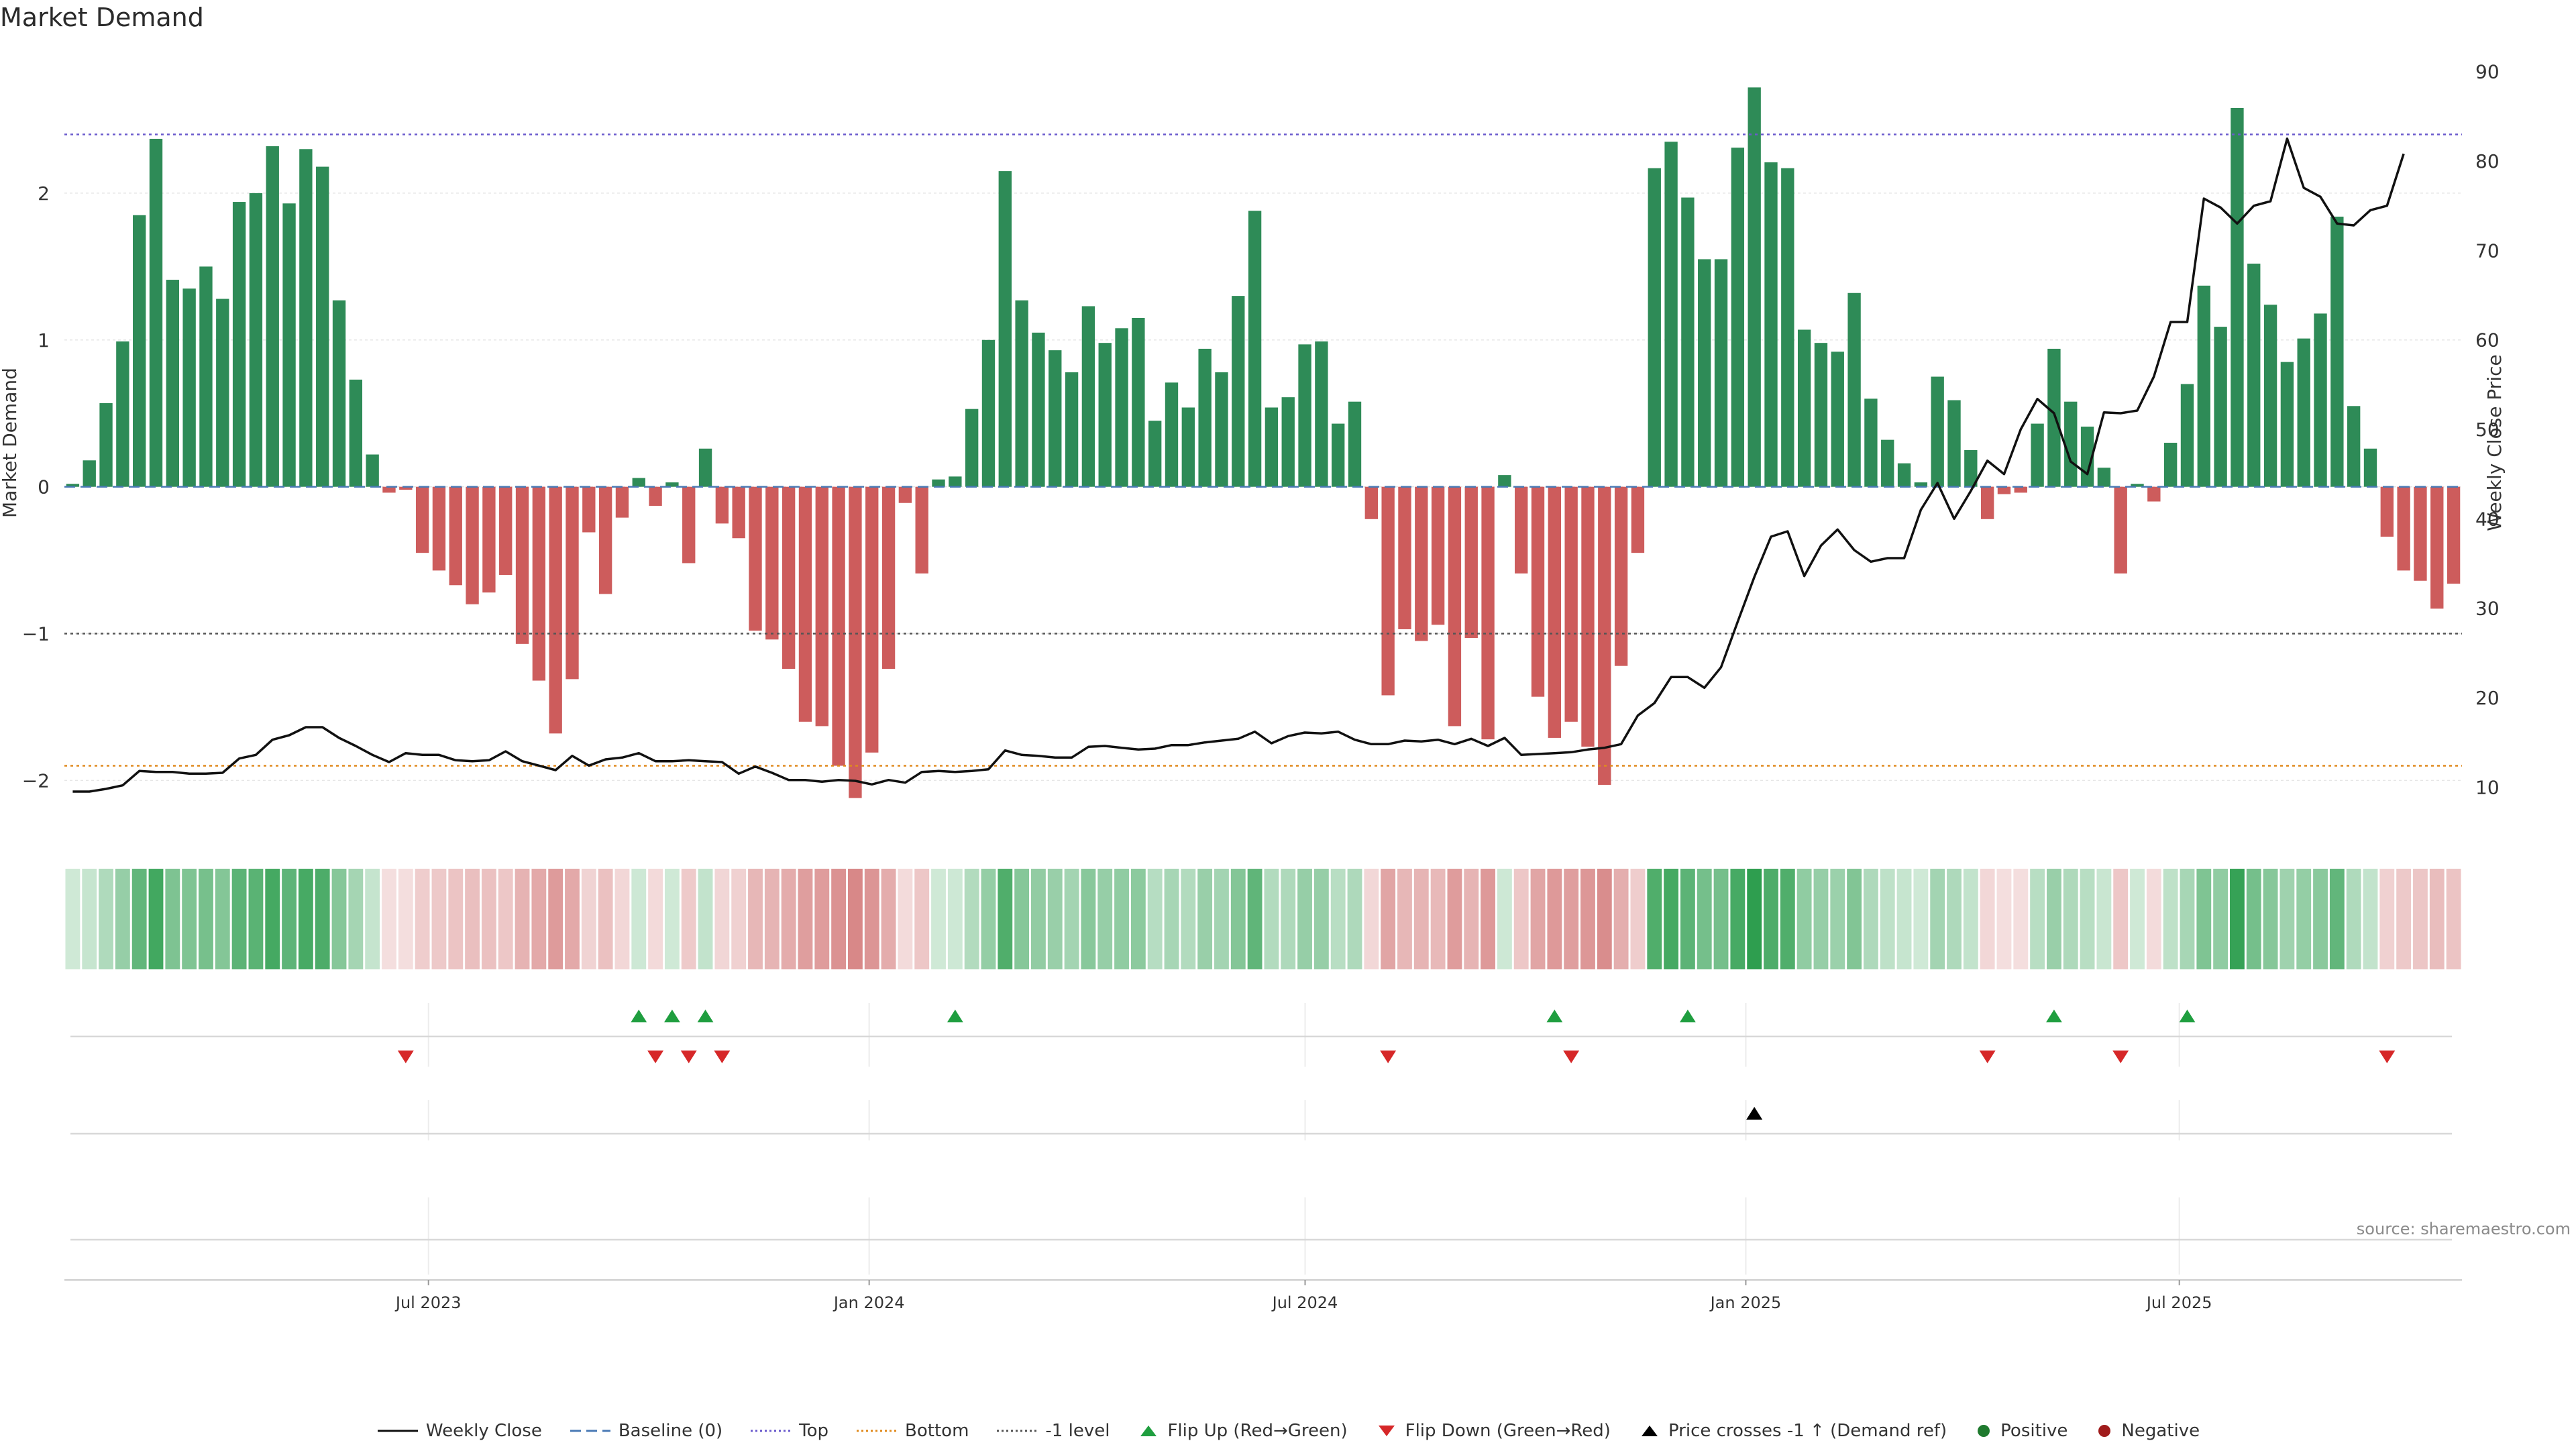  What do you see at coordinates (1745, 1302) in the screenshot?
I see `x-tick-label: Jan 2025` at bounding box center [1745, 1302].